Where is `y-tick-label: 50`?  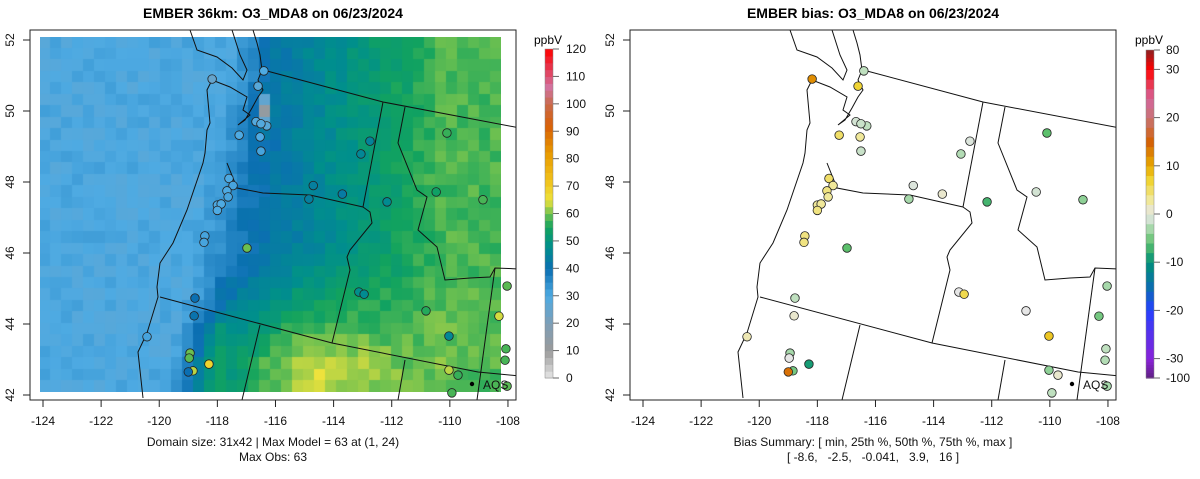
y-tick-label: 50 is located at coordinates (10, 111).